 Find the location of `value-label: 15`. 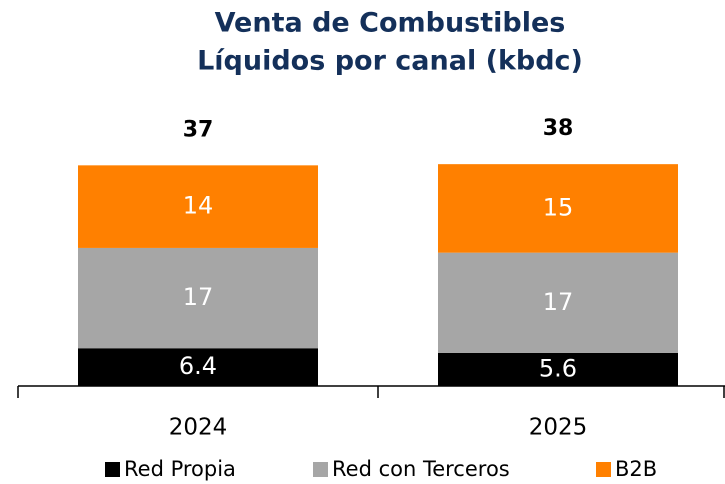

value-label: 15 is located at coordinates (558, 207).